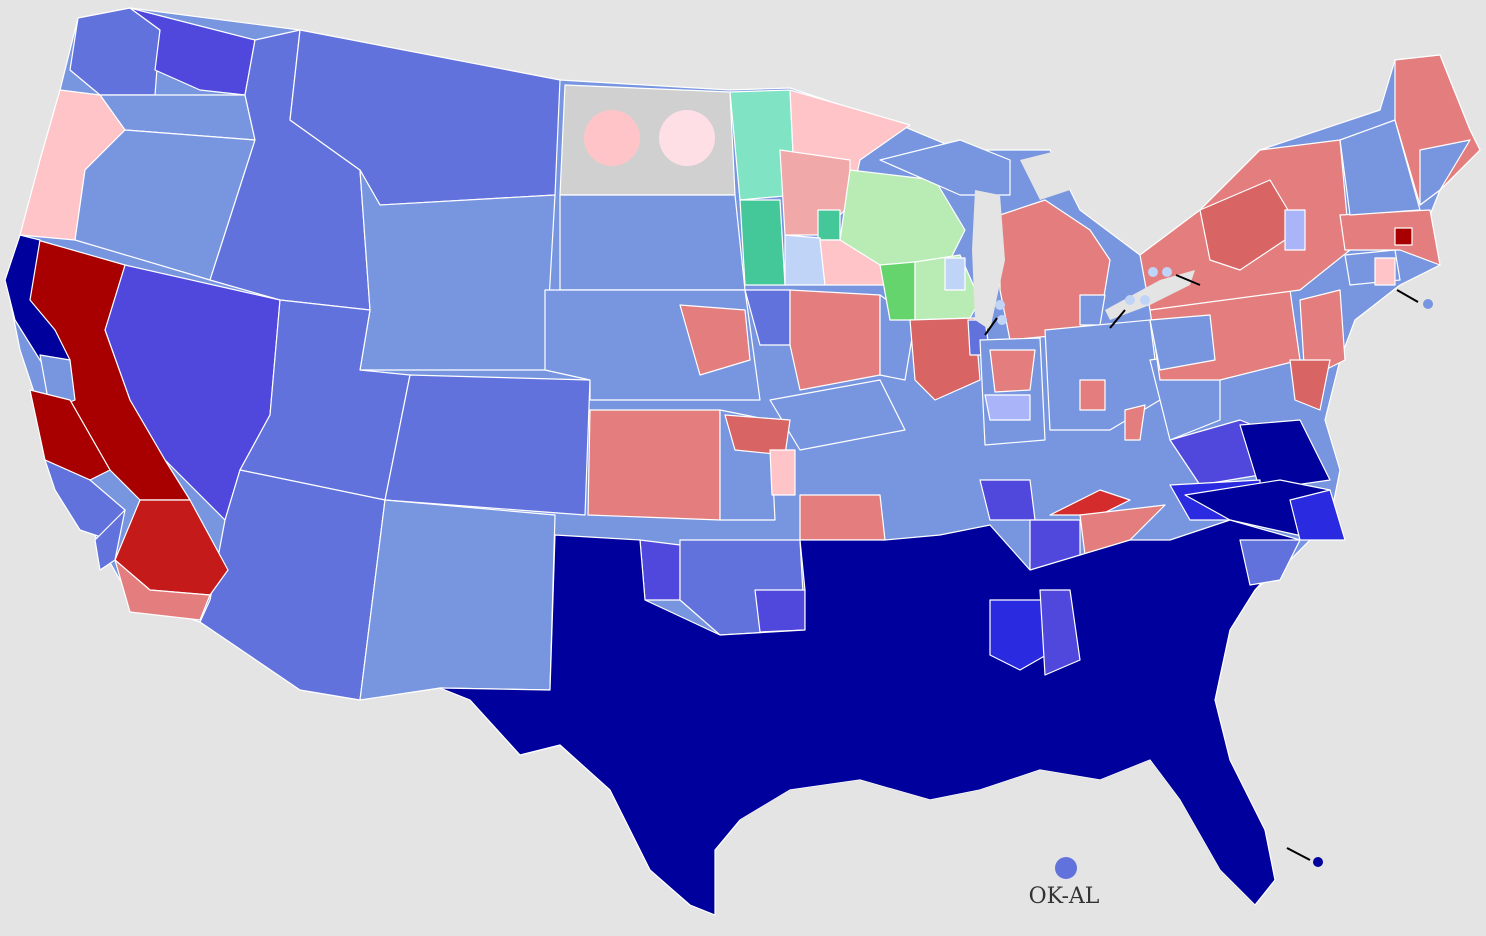  Describe the element at coordinates (115, 51) in the screenshot. I see `region-washington-west` at that location.